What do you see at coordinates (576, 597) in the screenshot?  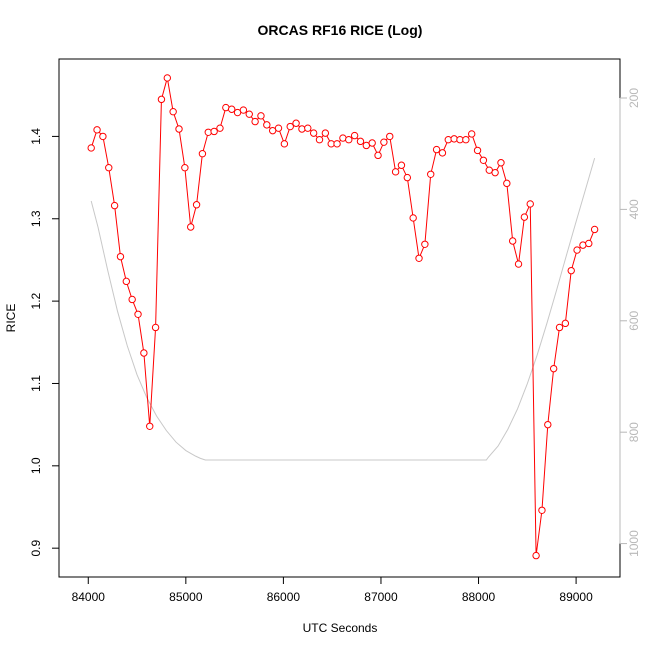 I see `x-tick-label: 89000` at bounding box center [576, 597].